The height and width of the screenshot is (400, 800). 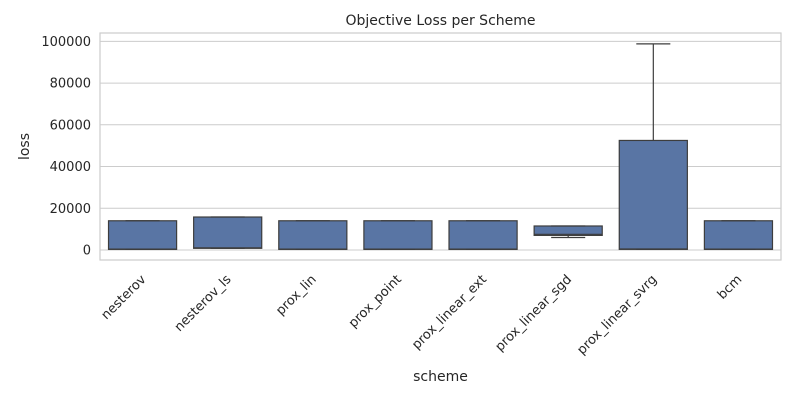 I want to click on box-nesterov_ls, so click(x=228, y=232).